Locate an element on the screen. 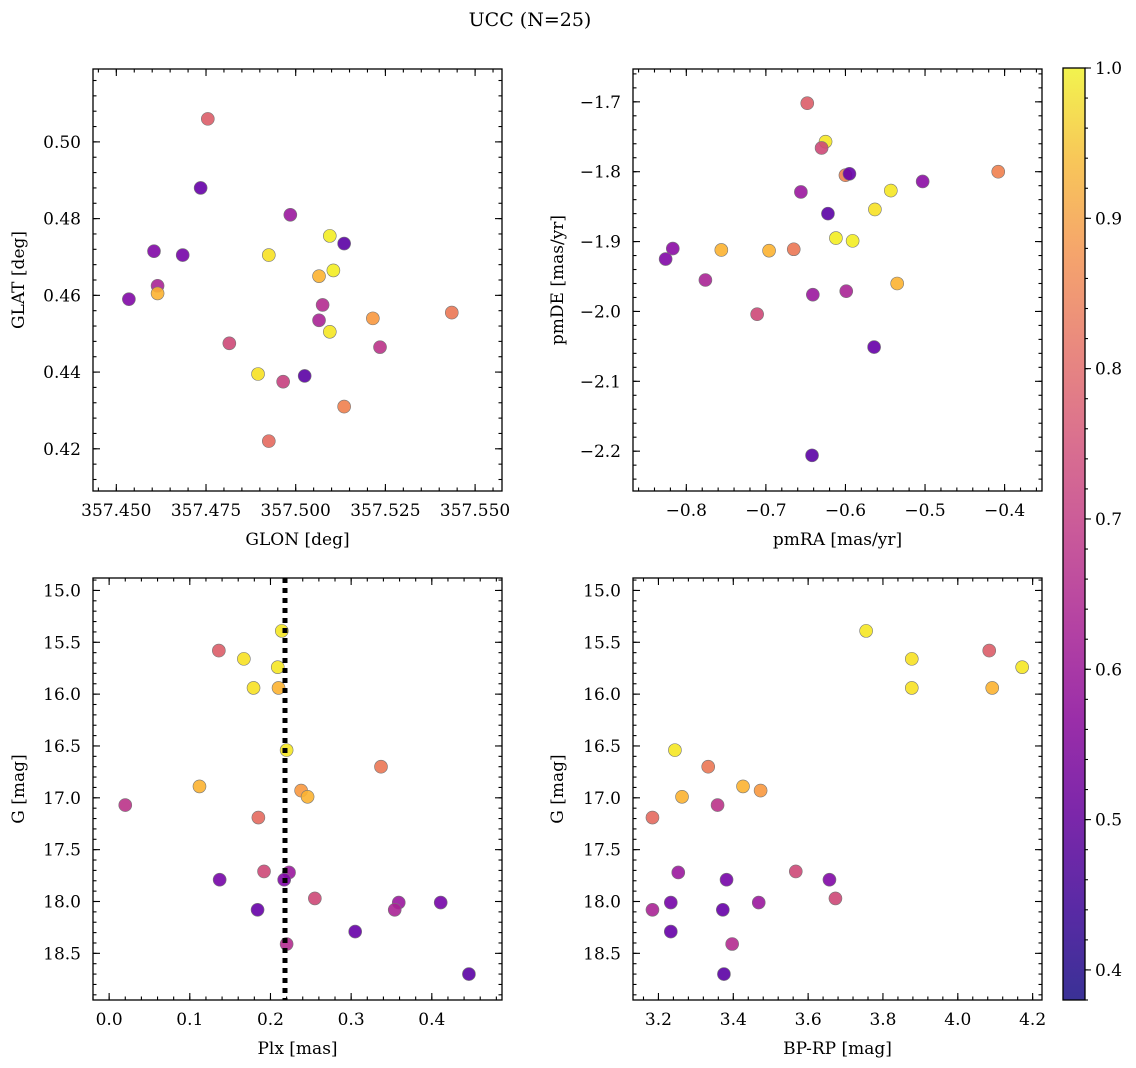 The width and height of the screenshot is (1136, 1068). colorbar-tick-label: 0.5 is located at coordinates (1108, 821).